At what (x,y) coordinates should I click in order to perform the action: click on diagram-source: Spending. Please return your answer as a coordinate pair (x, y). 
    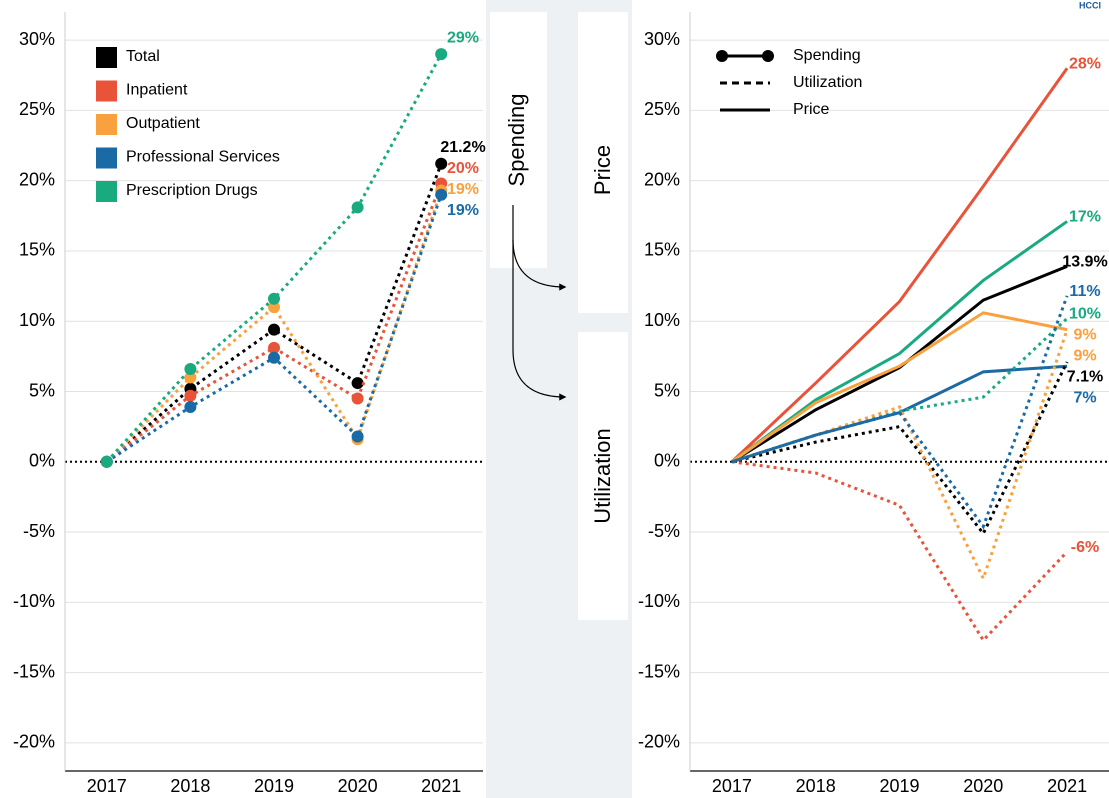
    Looking at the image, I should click on (516, 140).